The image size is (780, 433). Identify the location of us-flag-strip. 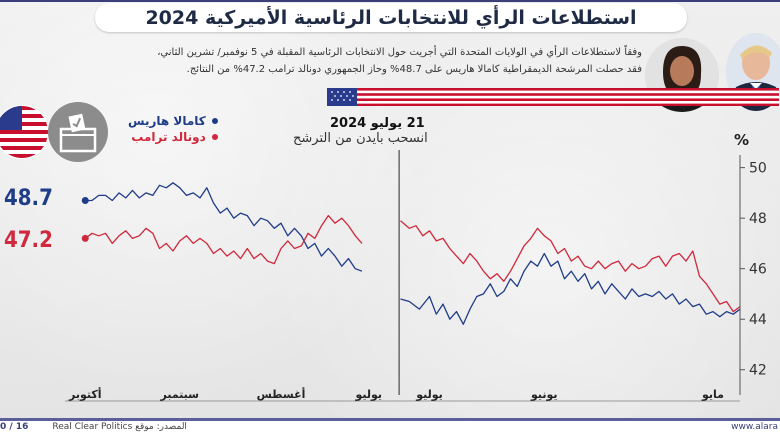
(553, 97).